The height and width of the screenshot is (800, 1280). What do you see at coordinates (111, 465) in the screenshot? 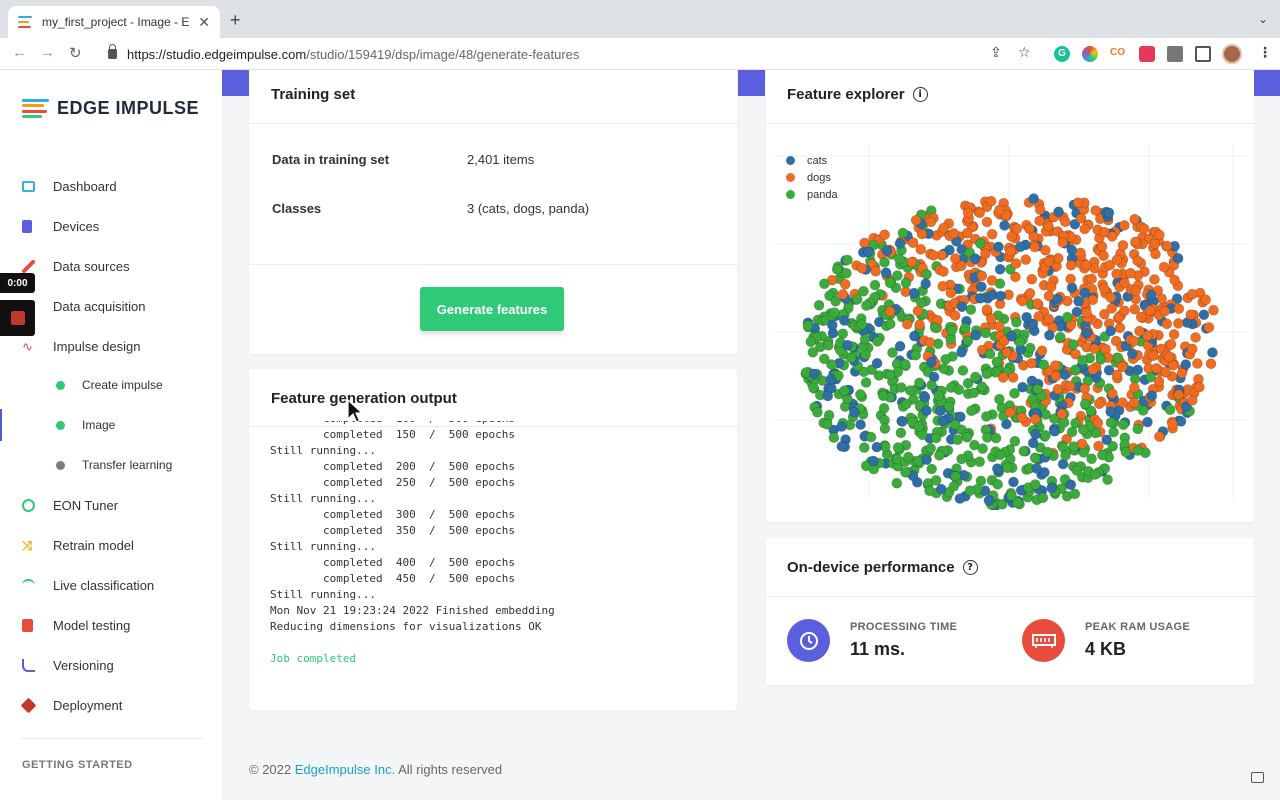
I see `sidebar-sub-transfer-learning: Transfer learning` at bounding box center [111, 465].